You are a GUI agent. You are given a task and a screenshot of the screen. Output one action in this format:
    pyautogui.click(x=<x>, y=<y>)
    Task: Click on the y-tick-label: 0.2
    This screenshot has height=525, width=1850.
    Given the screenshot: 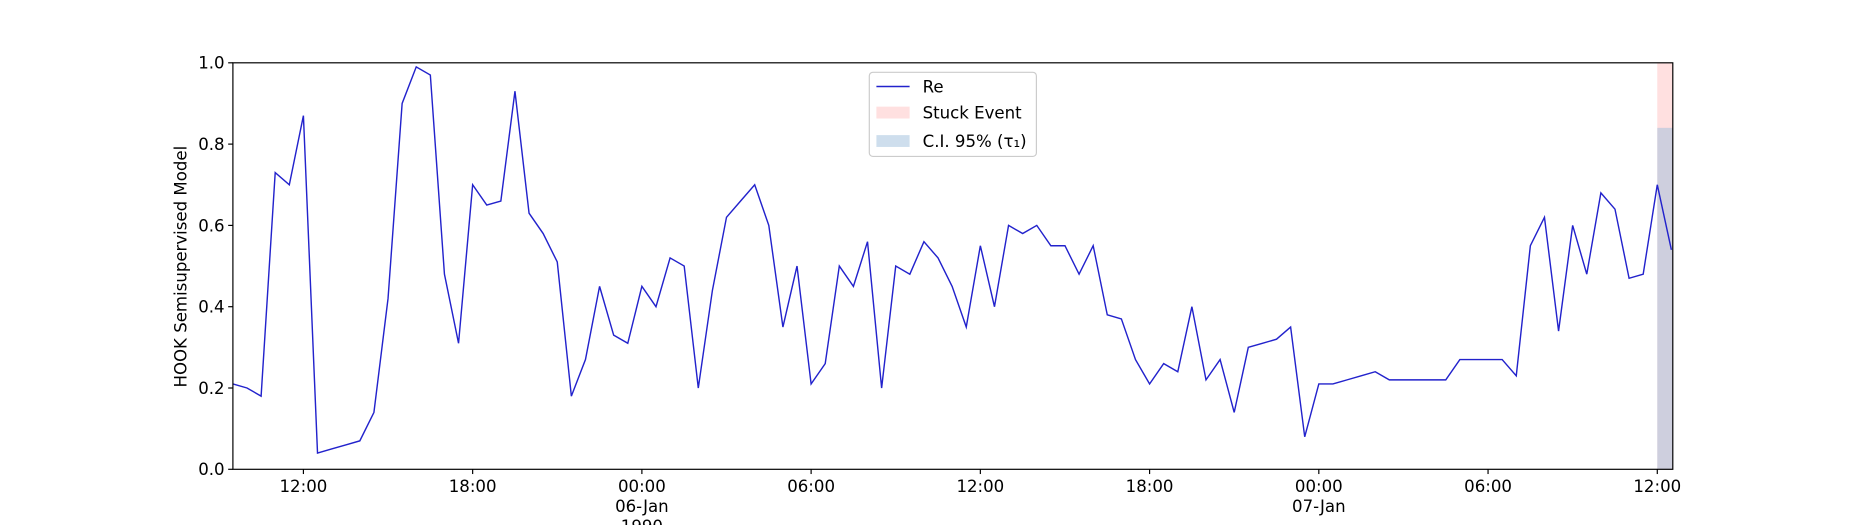 What is the action you would take?
    pyautogui.click(x=211, y=388)
    